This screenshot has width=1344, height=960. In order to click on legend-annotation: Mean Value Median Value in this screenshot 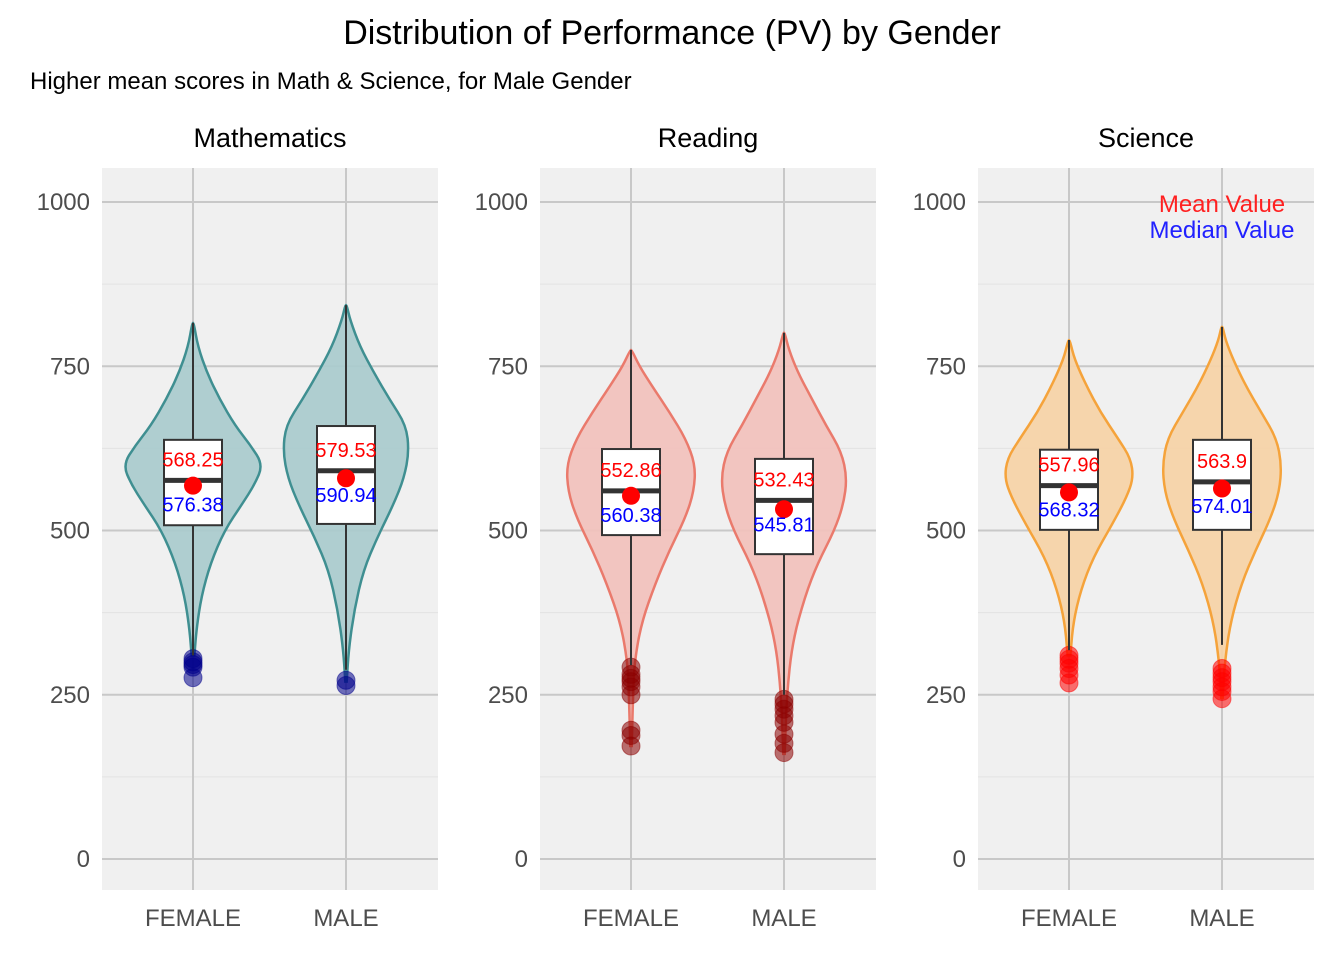, I will do `click(1222, 217)`.